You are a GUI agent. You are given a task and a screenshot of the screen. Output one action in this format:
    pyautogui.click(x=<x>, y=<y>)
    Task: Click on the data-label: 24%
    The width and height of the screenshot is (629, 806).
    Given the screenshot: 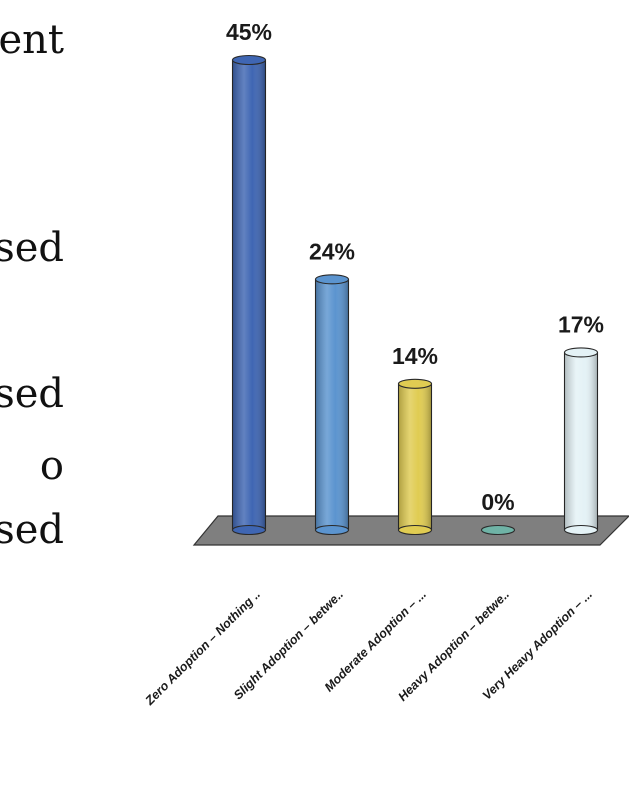 What is the action you would take?
    pyautogui.click(x=332, y=251)
    